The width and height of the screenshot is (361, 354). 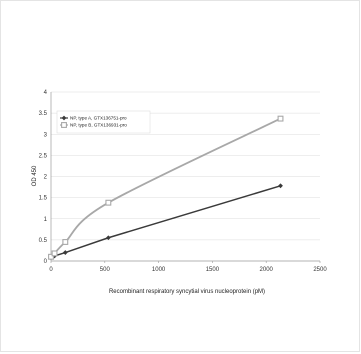 What do you see at coordinates (51, 270) in the screenshot?
I see `x-tick-label: 0` at bounding box center [51, 270].